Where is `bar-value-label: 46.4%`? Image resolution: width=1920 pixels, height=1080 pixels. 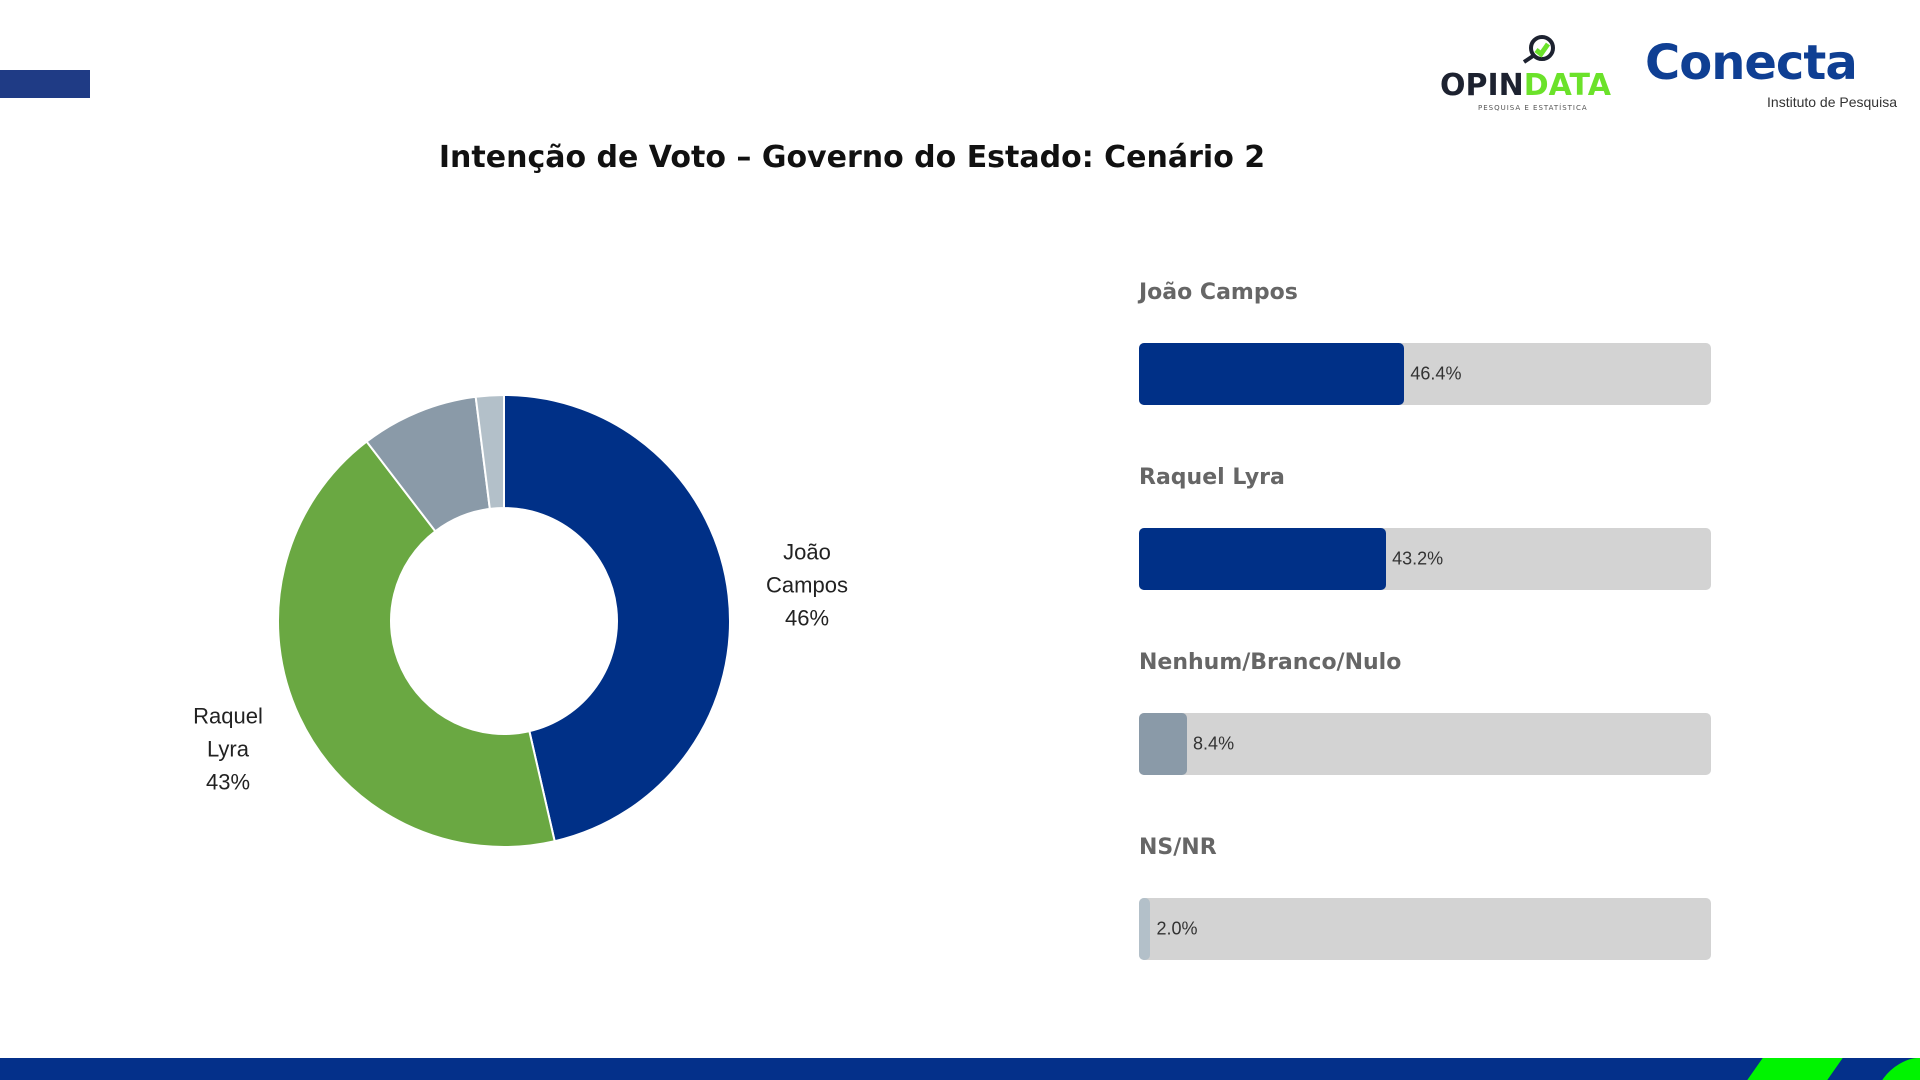
bar-value-label: 46.4% is located at coordinates (1436, 373).